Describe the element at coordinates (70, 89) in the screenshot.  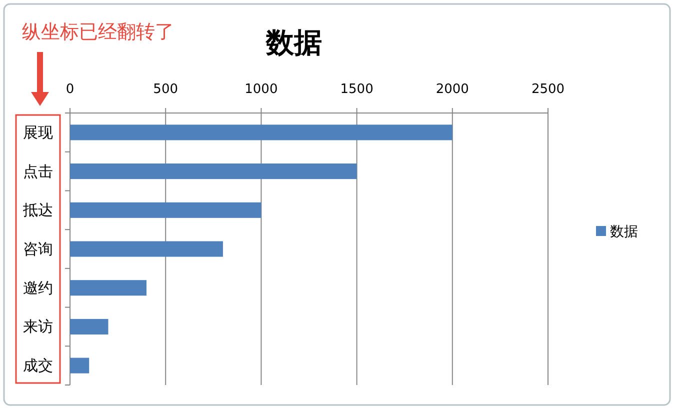
I see `x-tick-label: 0` at that location.